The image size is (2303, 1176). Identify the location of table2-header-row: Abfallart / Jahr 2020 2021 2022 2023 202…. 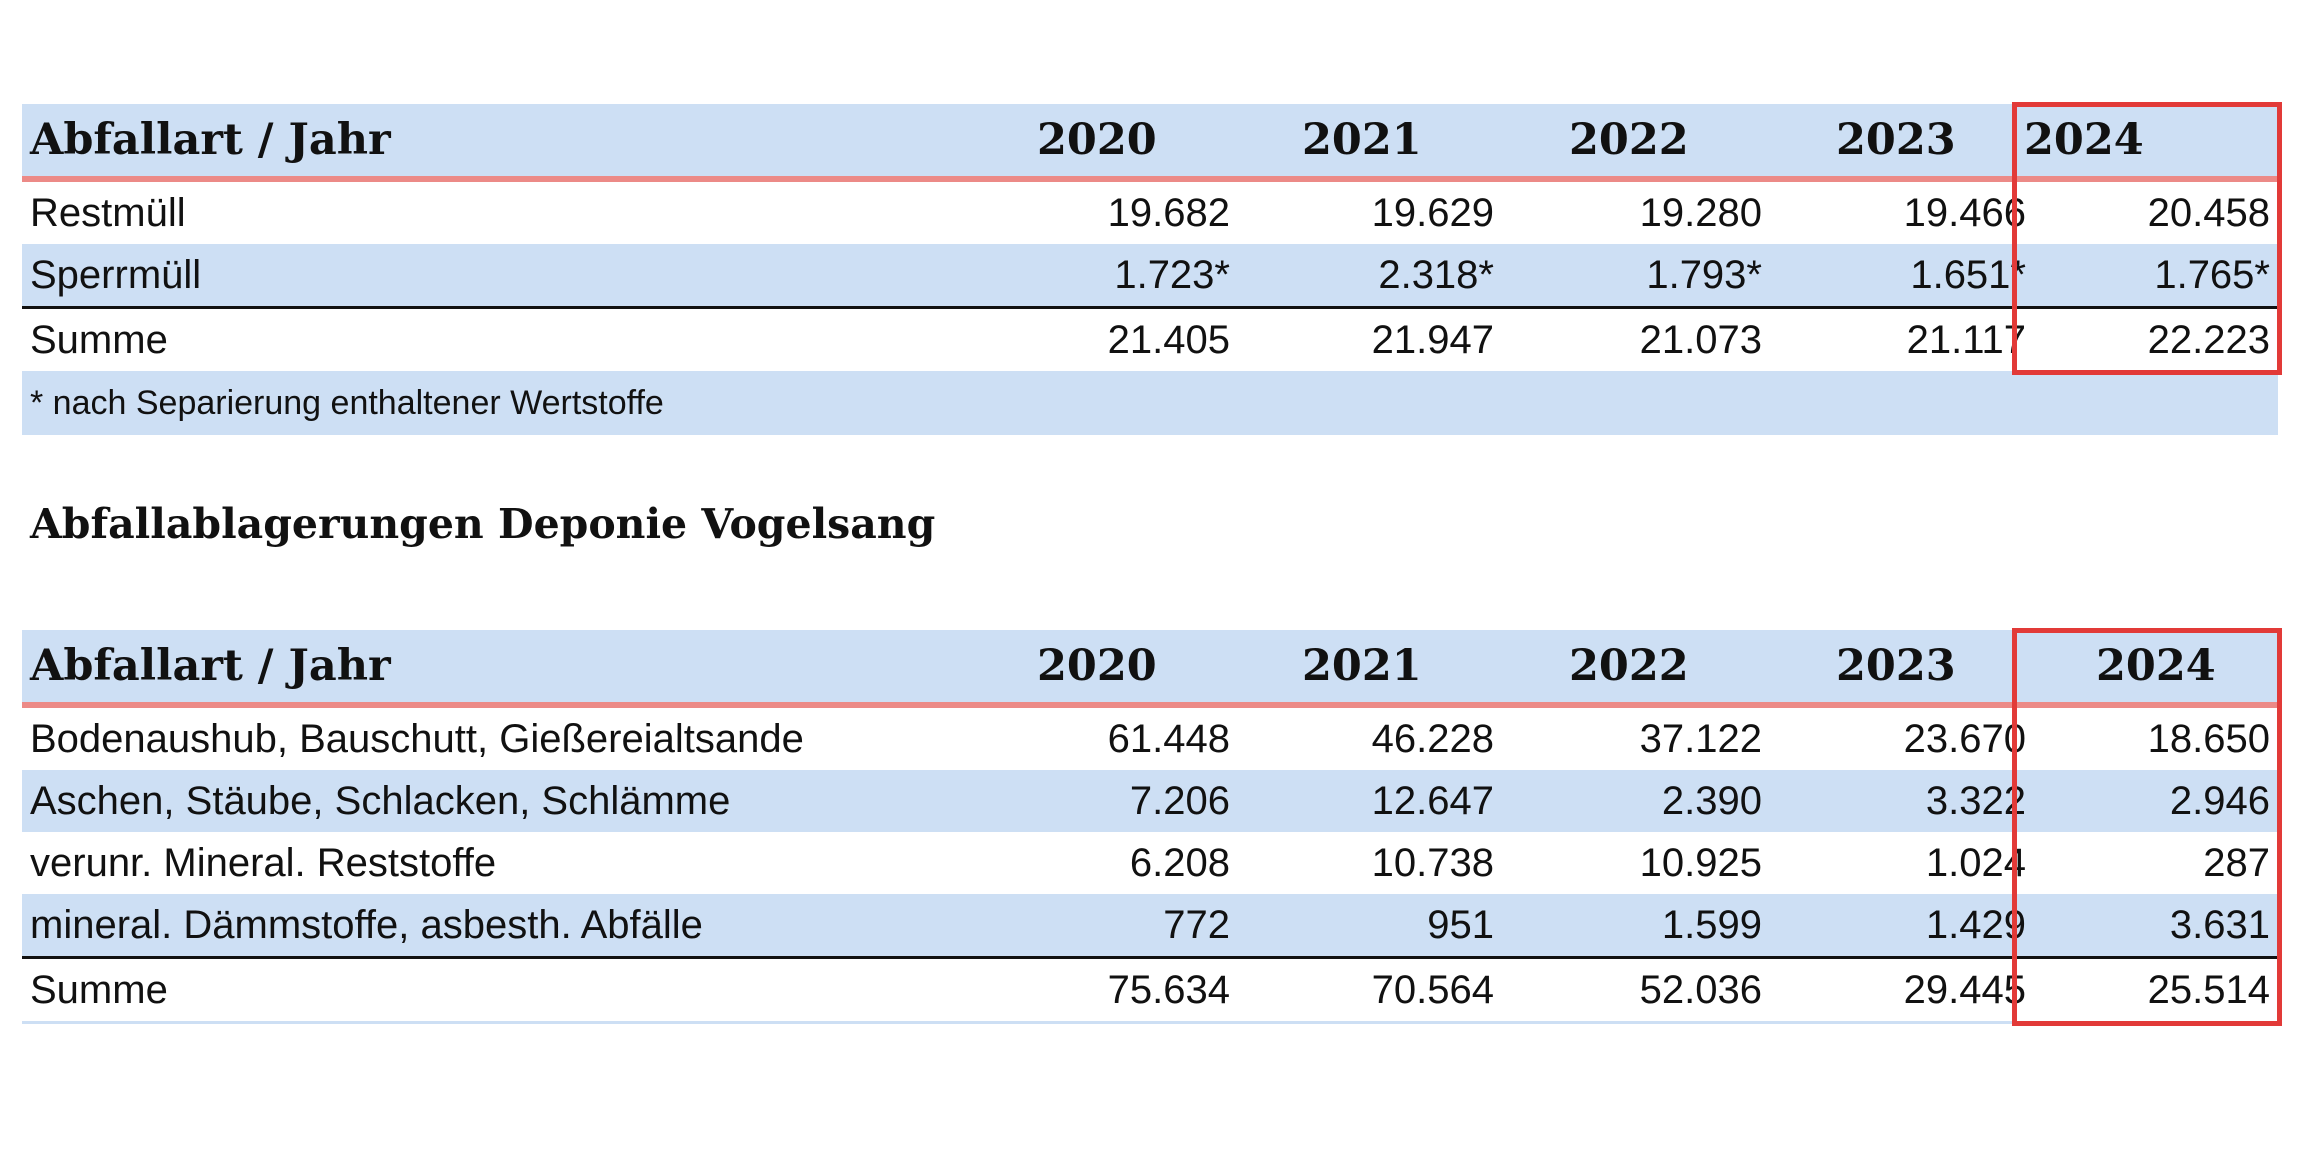
(1150, 669).